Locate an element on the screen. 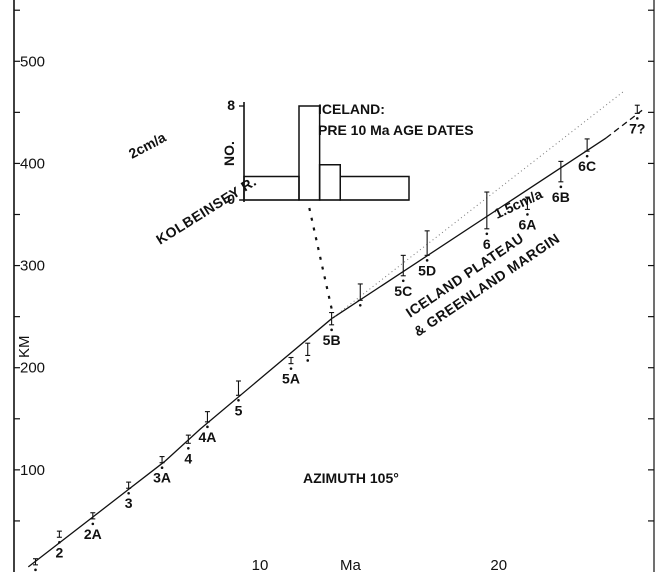  y-tick-label: 100 is located at coordinates (32, 470).